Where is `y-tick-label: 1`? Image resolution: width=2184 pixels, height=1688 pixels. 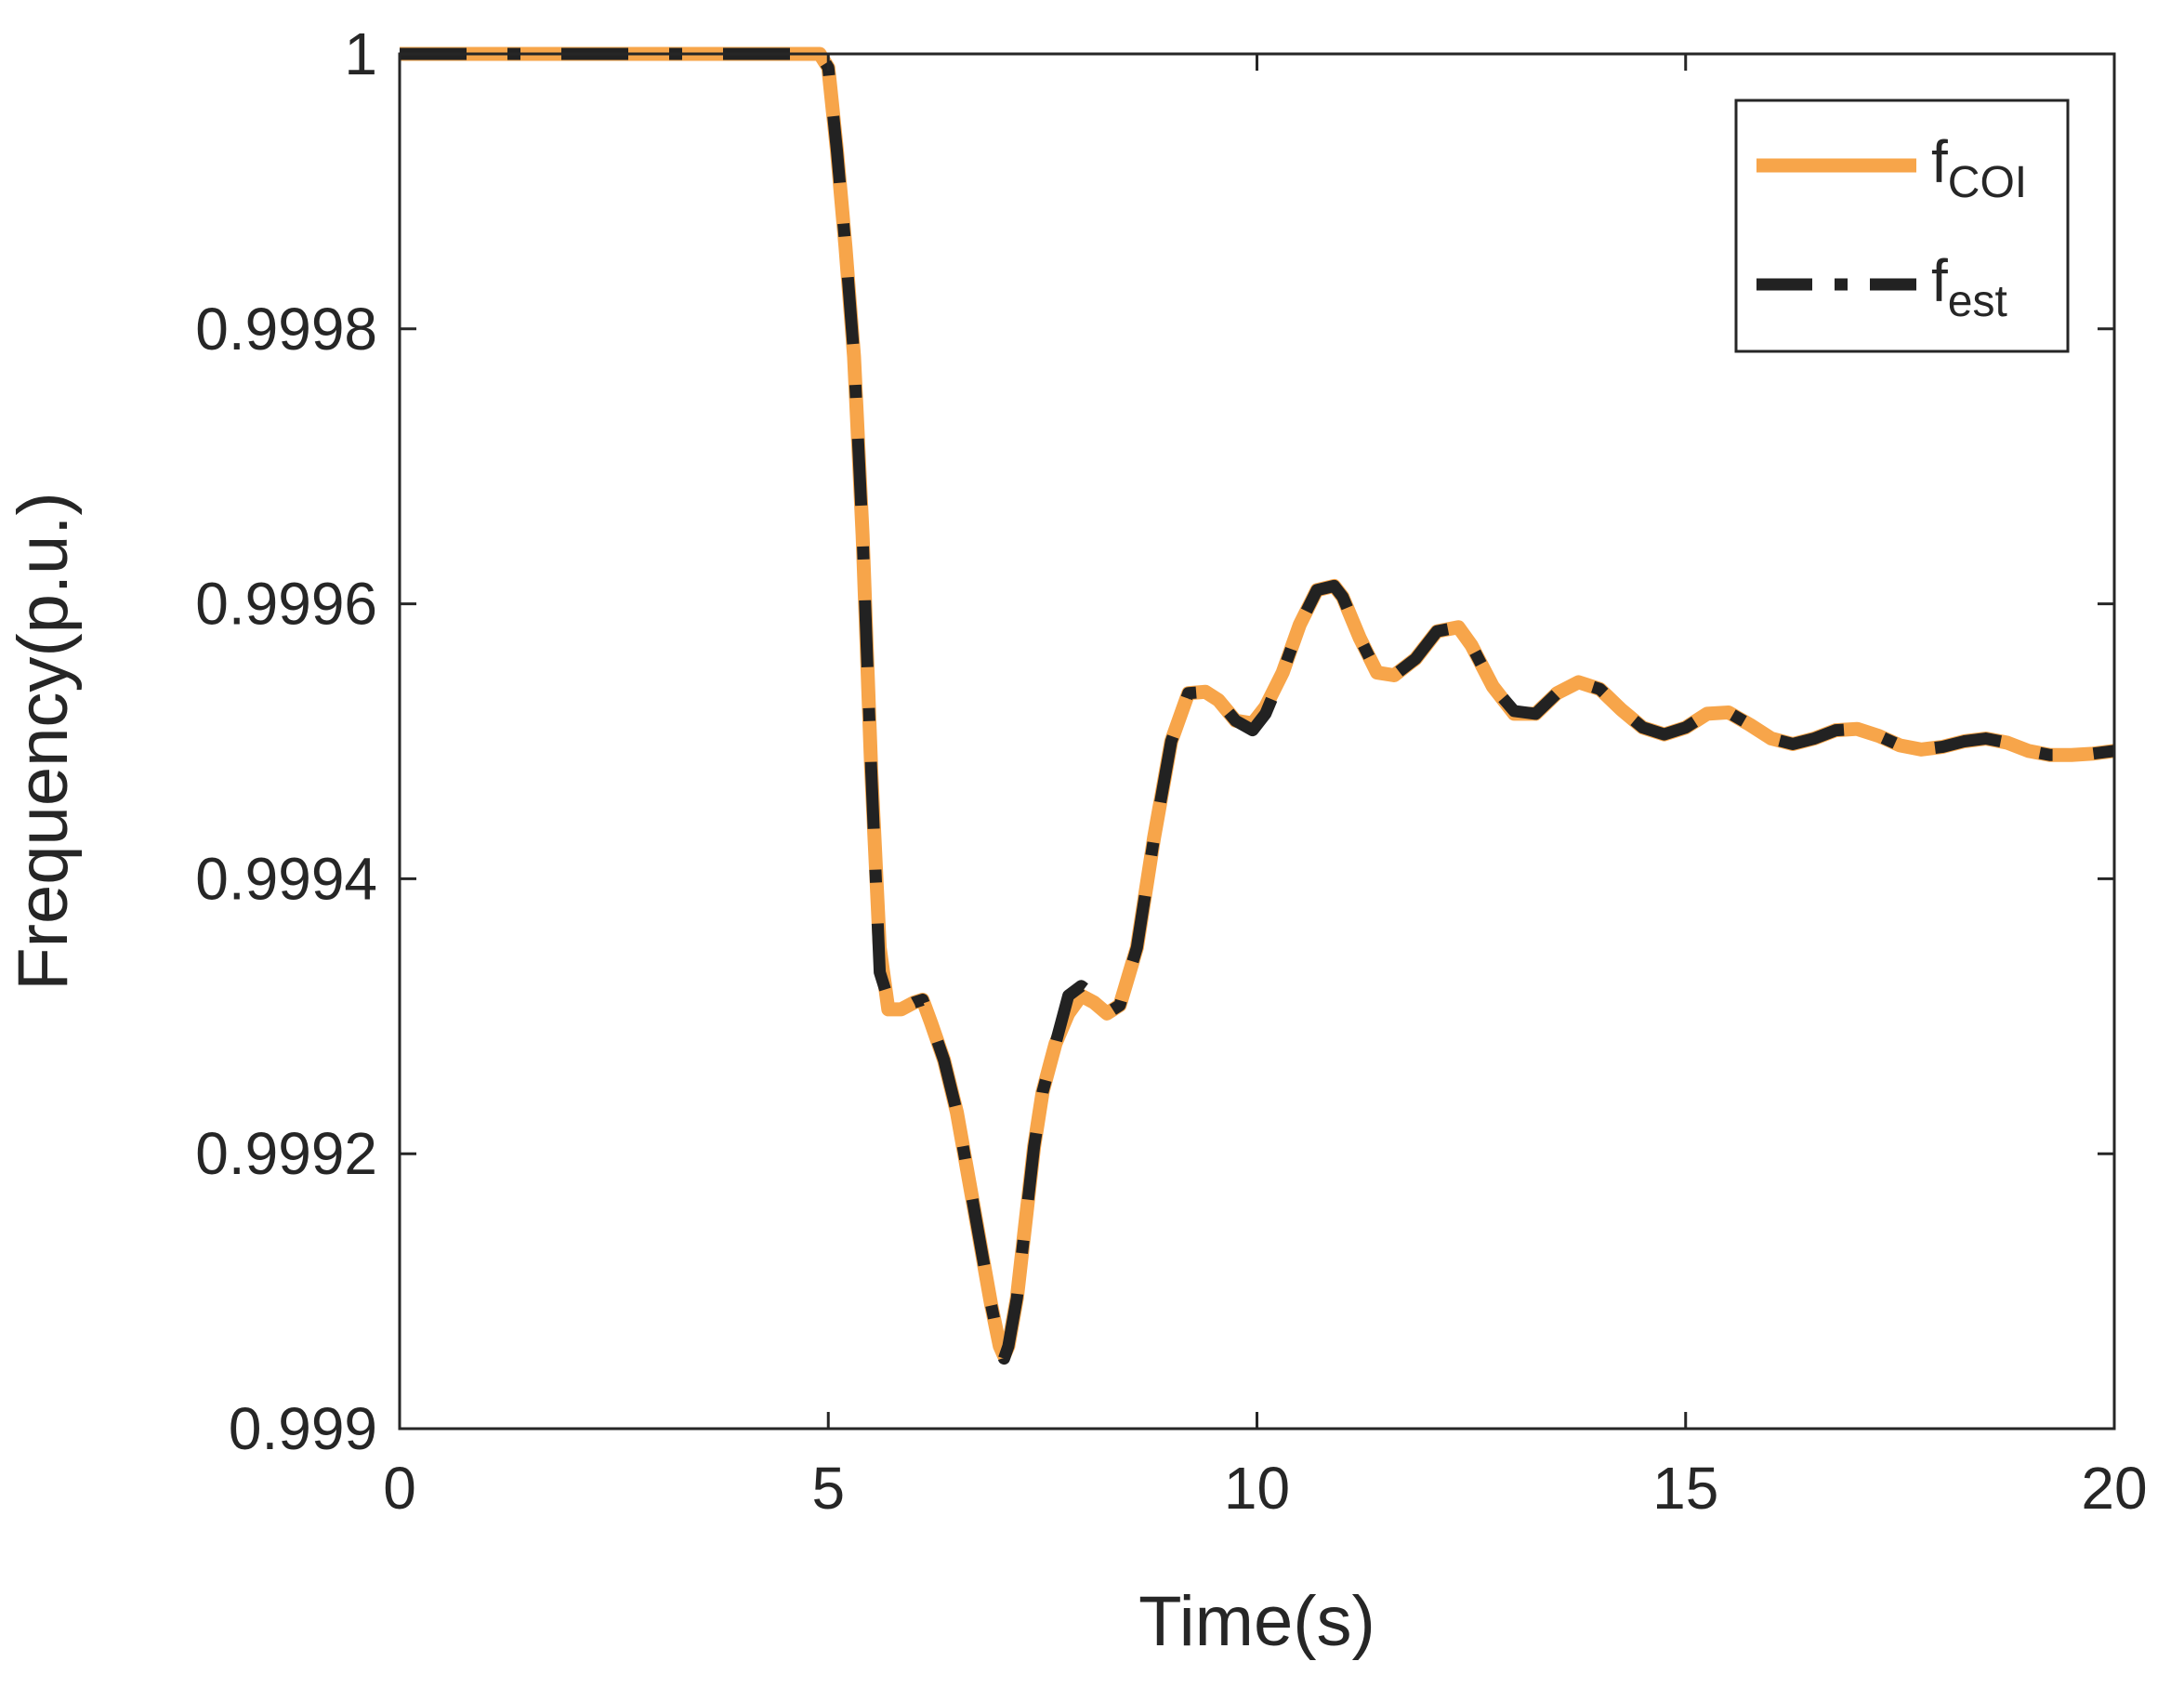 y-tick-label: 1 is located at coordinates (360, 53).